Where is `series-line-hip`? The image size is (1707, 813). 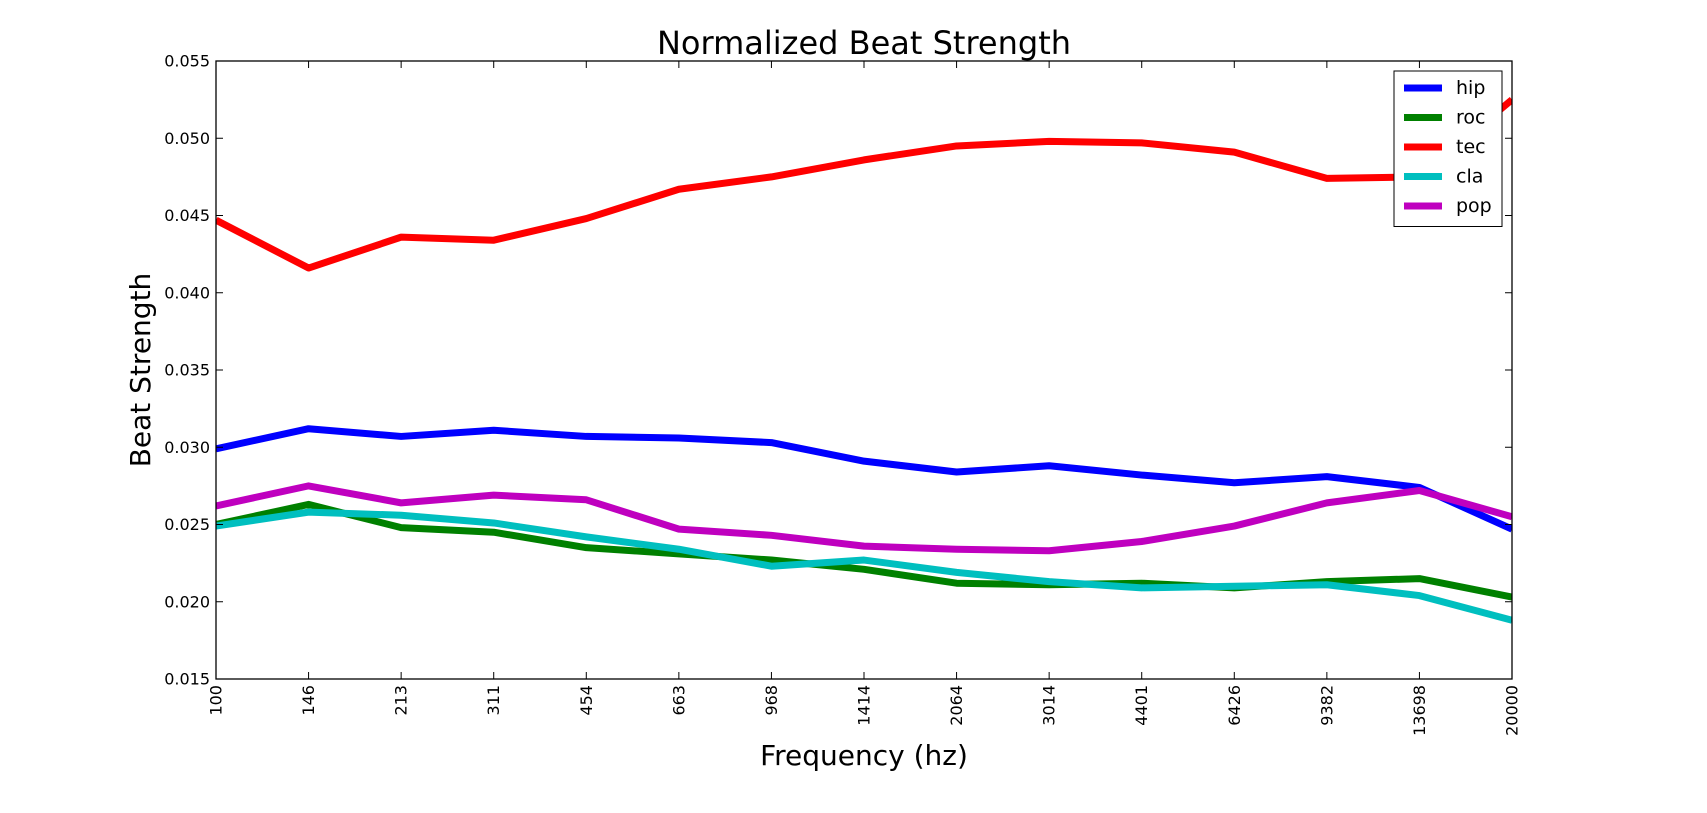
series-line-hip is located at coordinates (864, 479).